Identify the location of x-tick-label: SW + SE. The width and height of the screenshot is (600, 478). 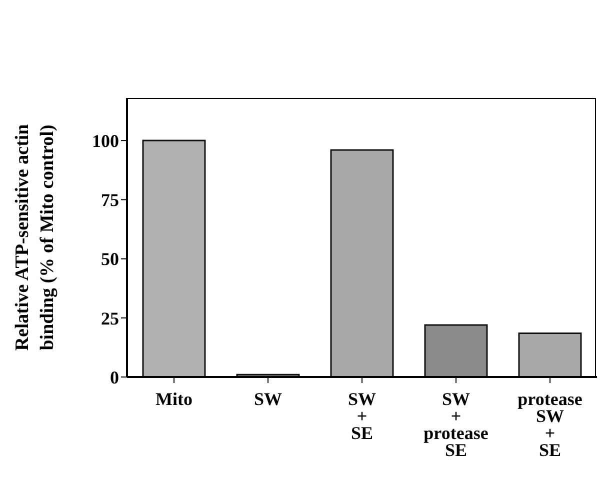
(362, 416).